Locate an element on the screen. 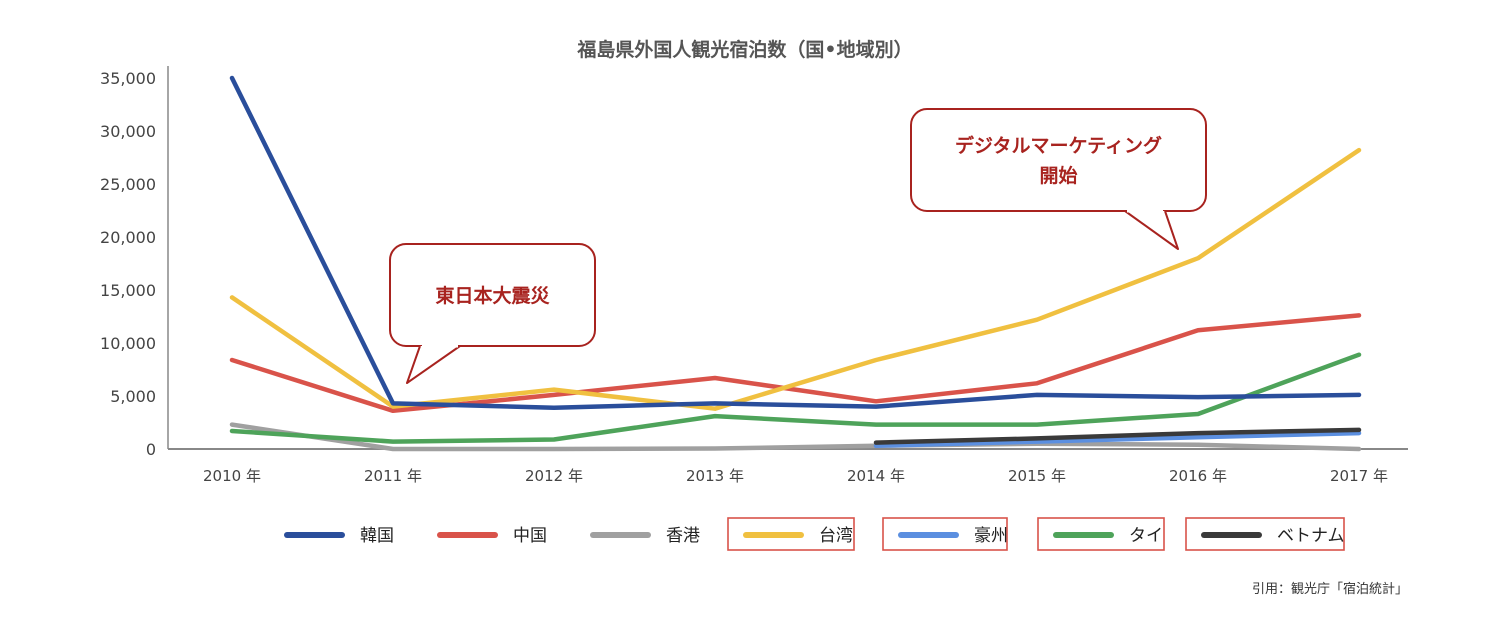  legend-item-7: ベトナム is located at coordinates (1265, 534).